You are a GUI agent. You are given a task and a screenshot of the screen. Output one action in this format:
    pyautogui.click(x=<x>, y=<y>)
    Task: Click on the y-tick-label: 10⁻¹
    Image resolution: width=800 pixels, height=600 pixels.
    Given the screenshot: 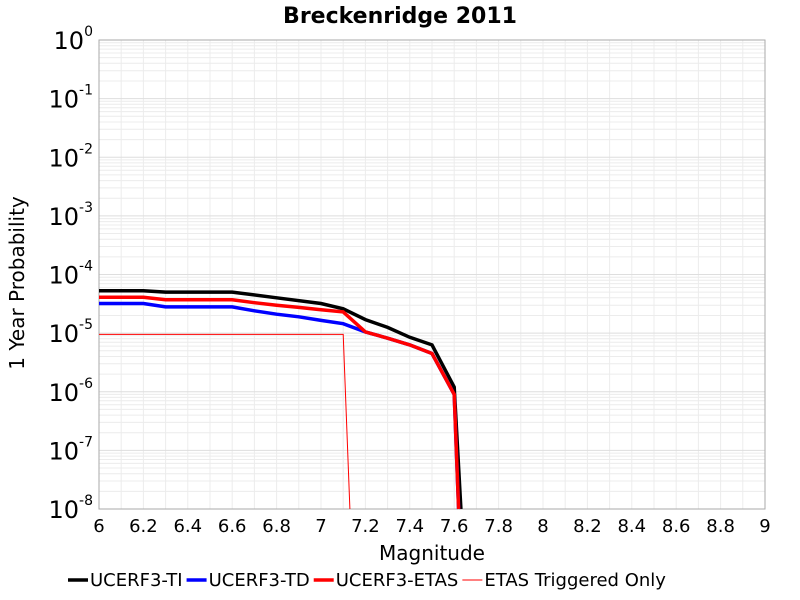 What is the action you would take?
    pyautogui.click(x=70, y=98)
    